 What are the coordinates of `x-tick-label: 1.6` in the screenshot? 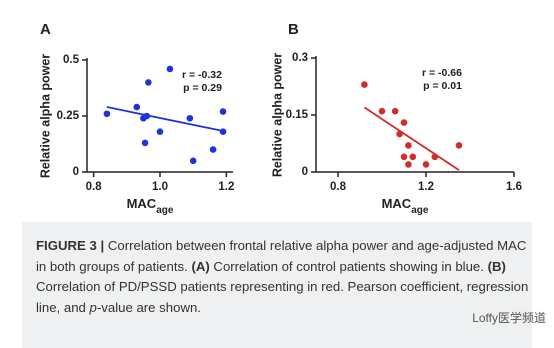 It's located at (514, 187).